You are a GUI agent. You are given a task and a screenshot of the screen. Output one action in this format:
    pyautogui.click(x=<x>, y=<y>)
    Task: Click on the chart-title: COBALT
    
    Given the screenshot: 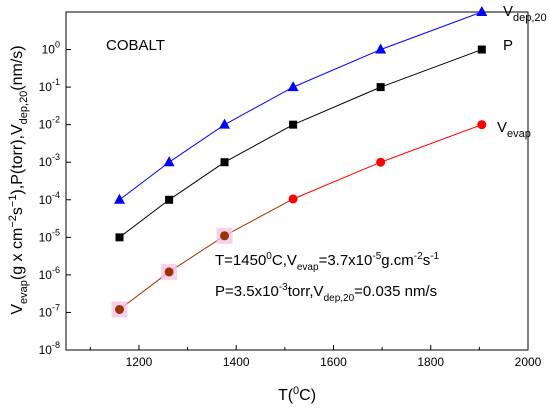 What is the action you would take?
    pyautogui.click(x=135, y=45)
    